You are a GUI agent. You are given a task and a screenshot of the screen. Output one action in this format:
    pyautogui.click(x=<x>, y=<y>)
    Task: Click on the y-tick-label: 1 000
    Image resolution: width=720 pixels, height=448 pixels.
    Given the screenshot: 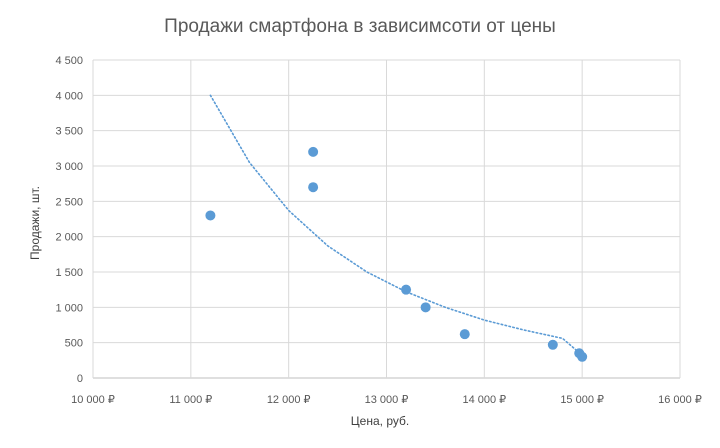 What is the action you would take?
    pyautogui.click(x=69, y=308)
    